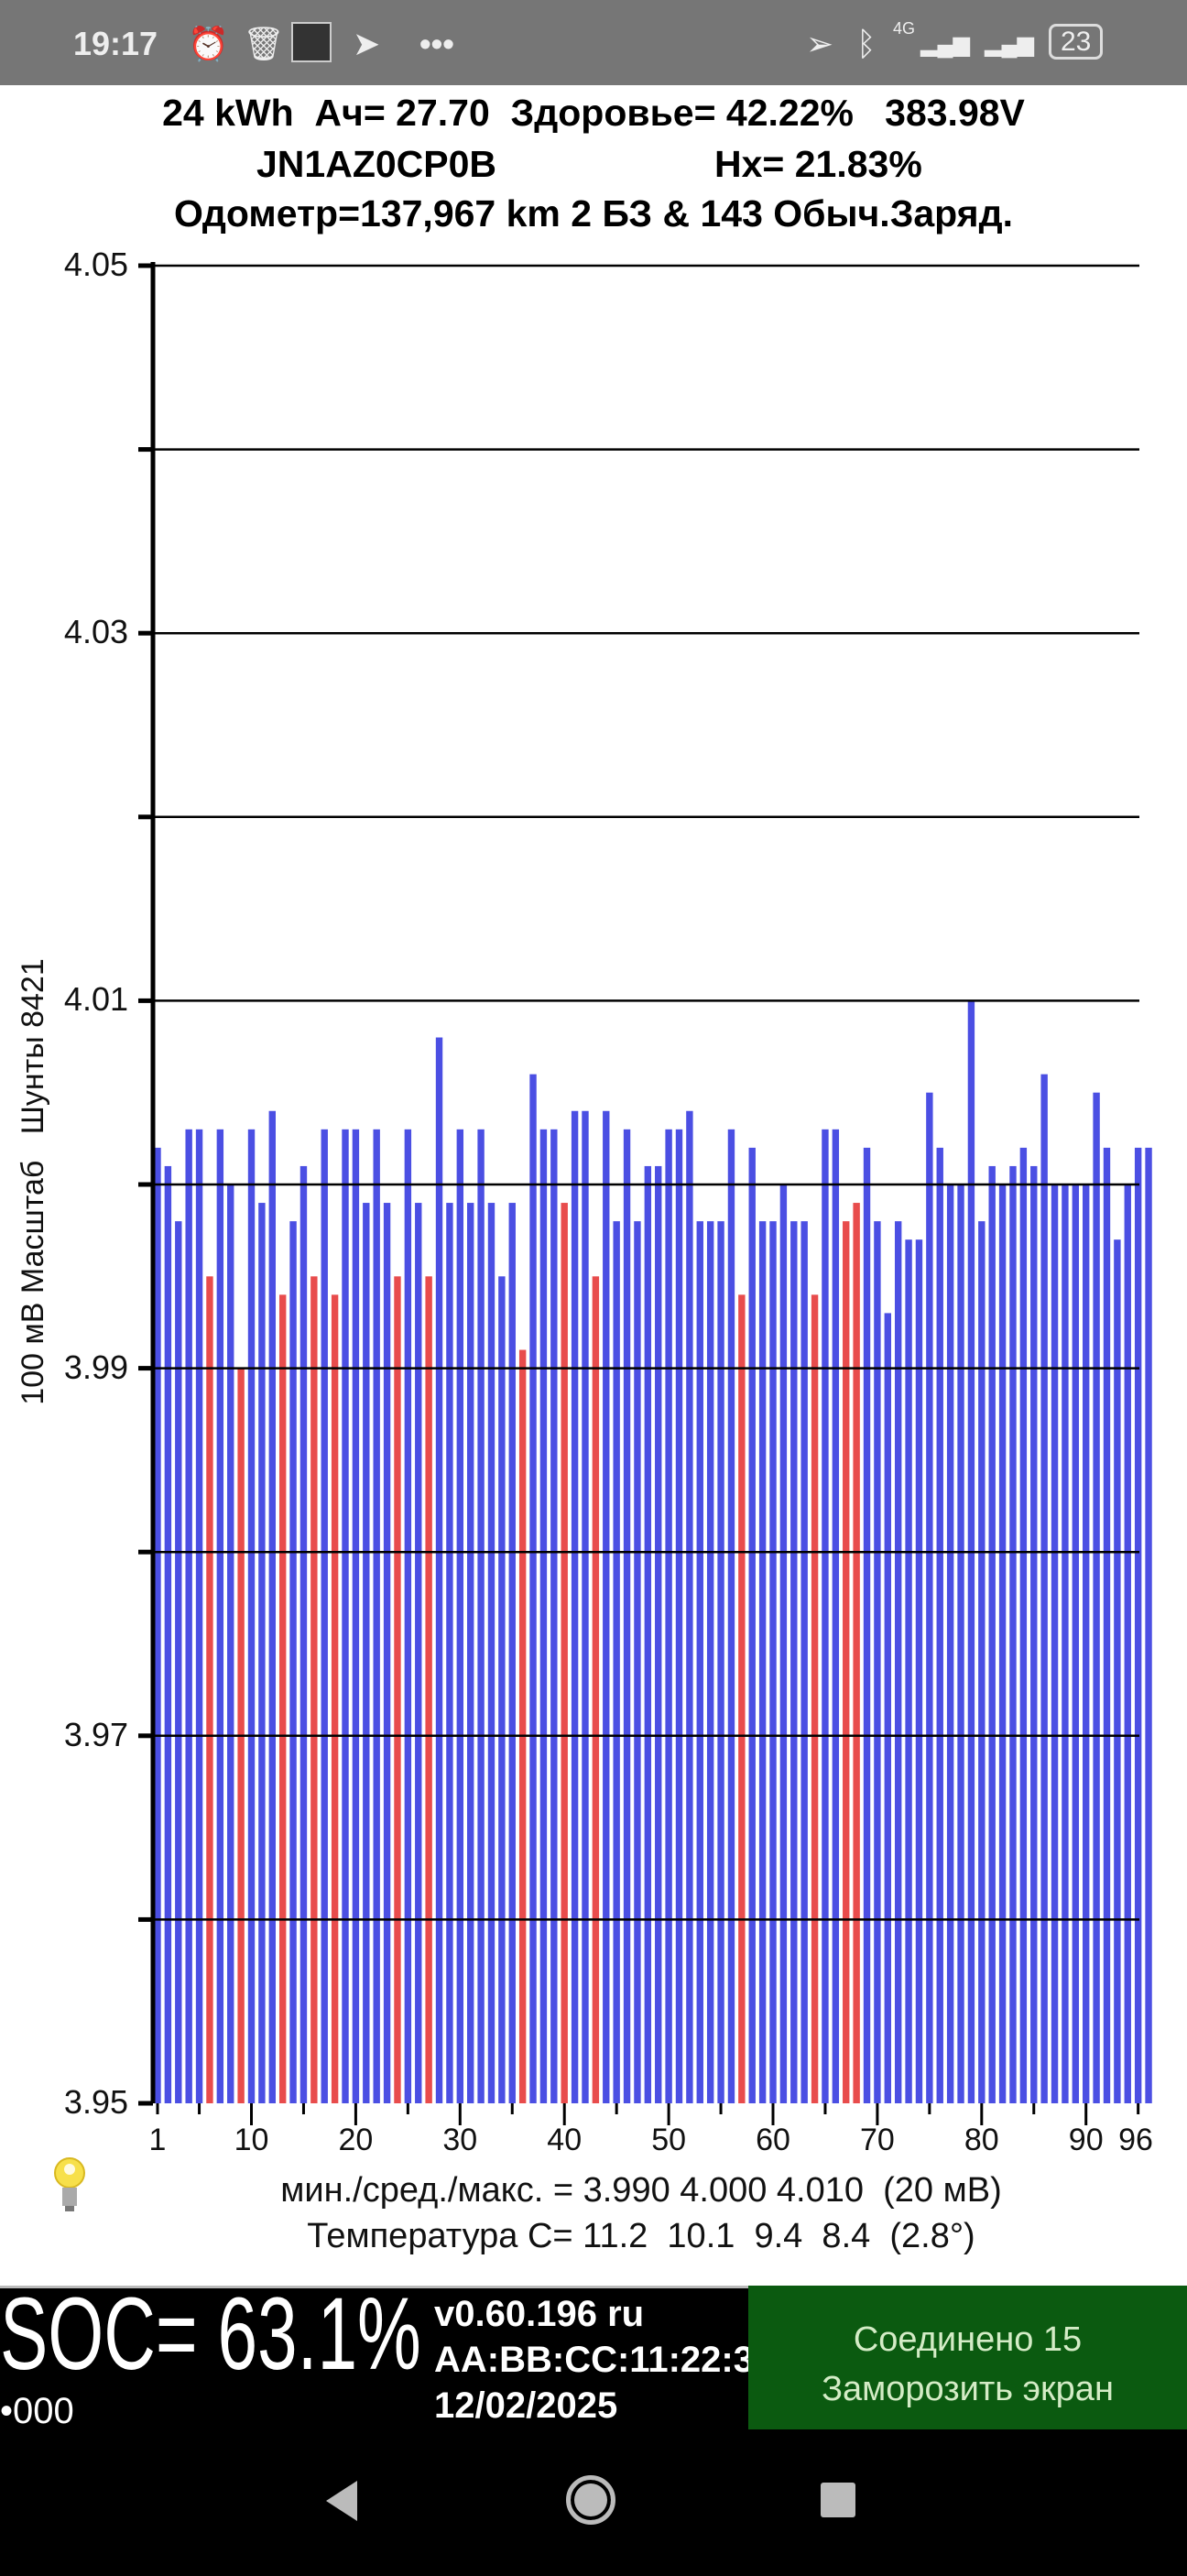 This screenshot has height=2576, width=1187. What do you see at coordinates (95, 2102) in the screenshot?
I see `y-tick-label: 3.95` at bounding box center [95, 2102].